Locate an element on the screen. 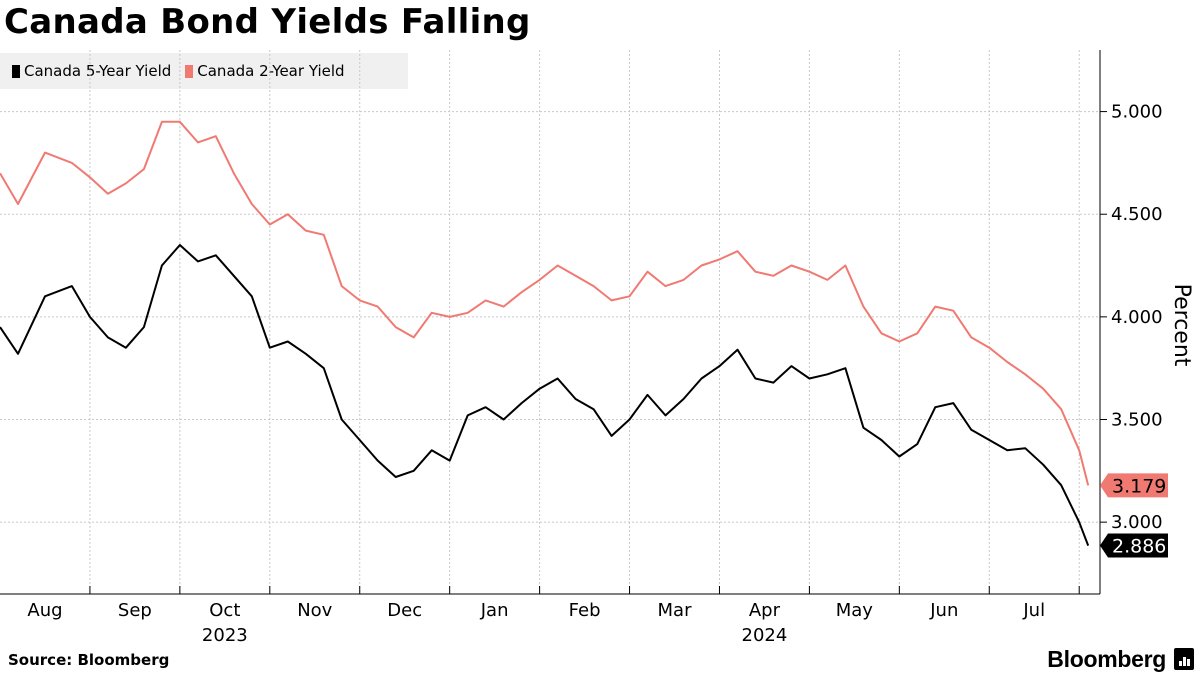  last-value-tag-2-year: 3.179 is located at coordinates (1134, 485).